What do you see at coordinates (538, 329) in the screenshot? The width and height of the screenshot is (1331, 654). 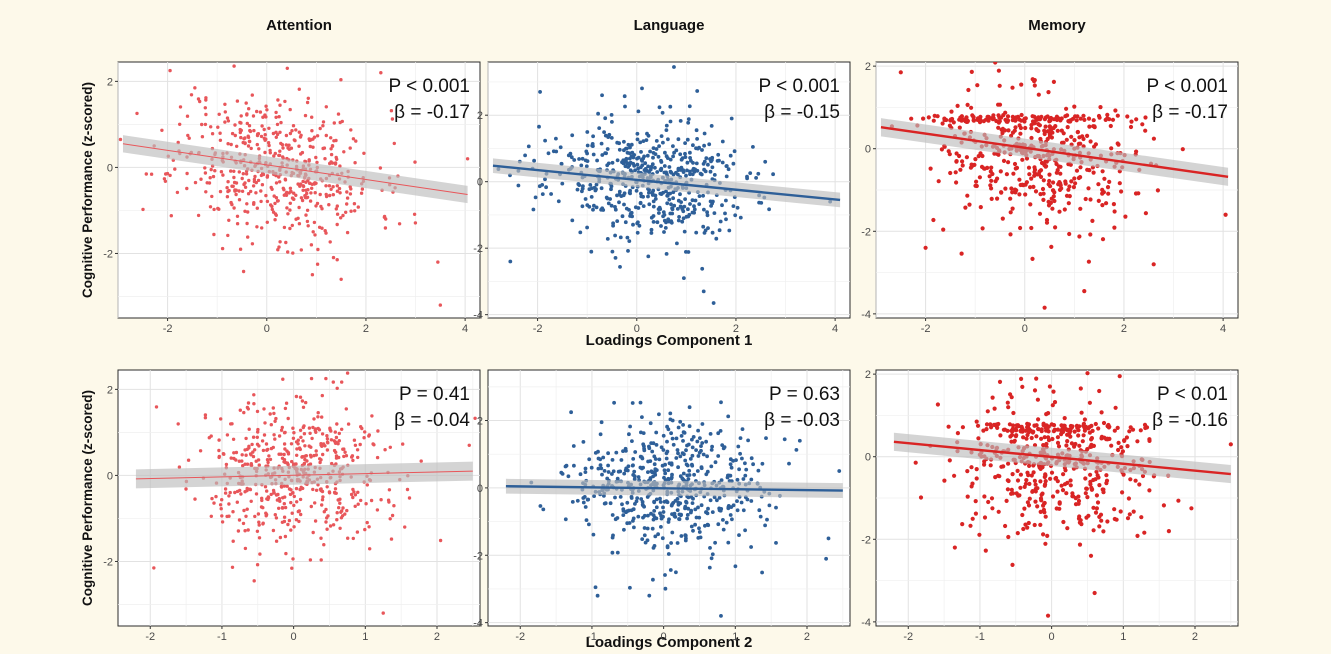 I see `x-tick-label: -2` at bounding box center [538, 329].